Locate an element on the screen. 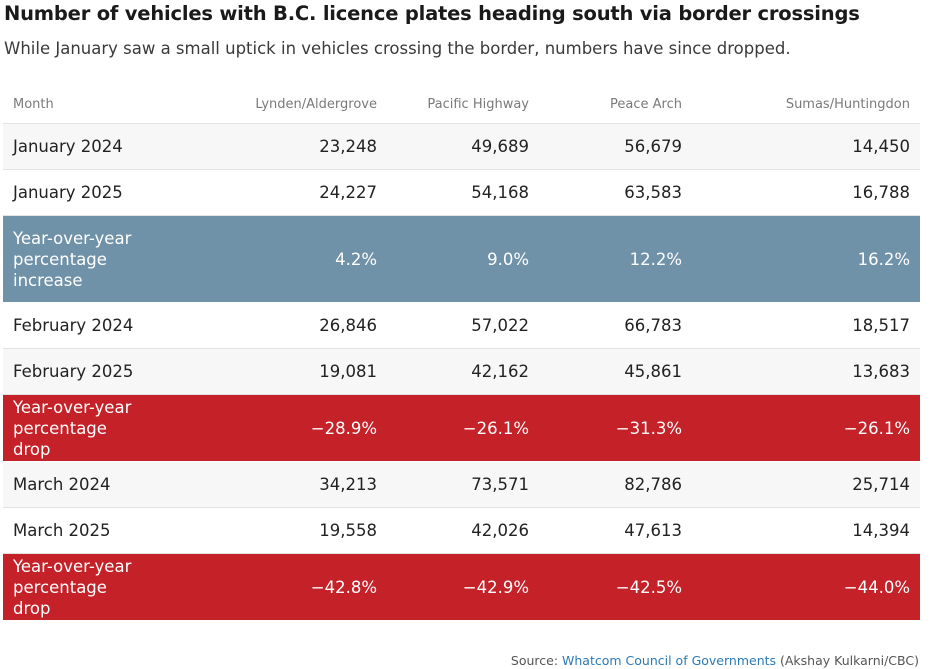 This screenshot has width=938, height=669. table-cell: 12.2% is located at coordinates (615, 259).